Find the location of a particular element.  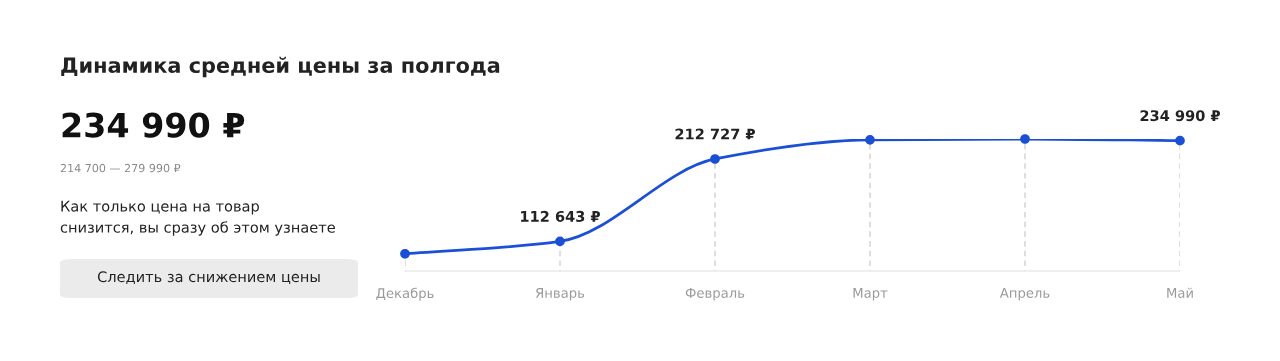

x-tick-label: Декабрь is located at coordinates (405, 294).